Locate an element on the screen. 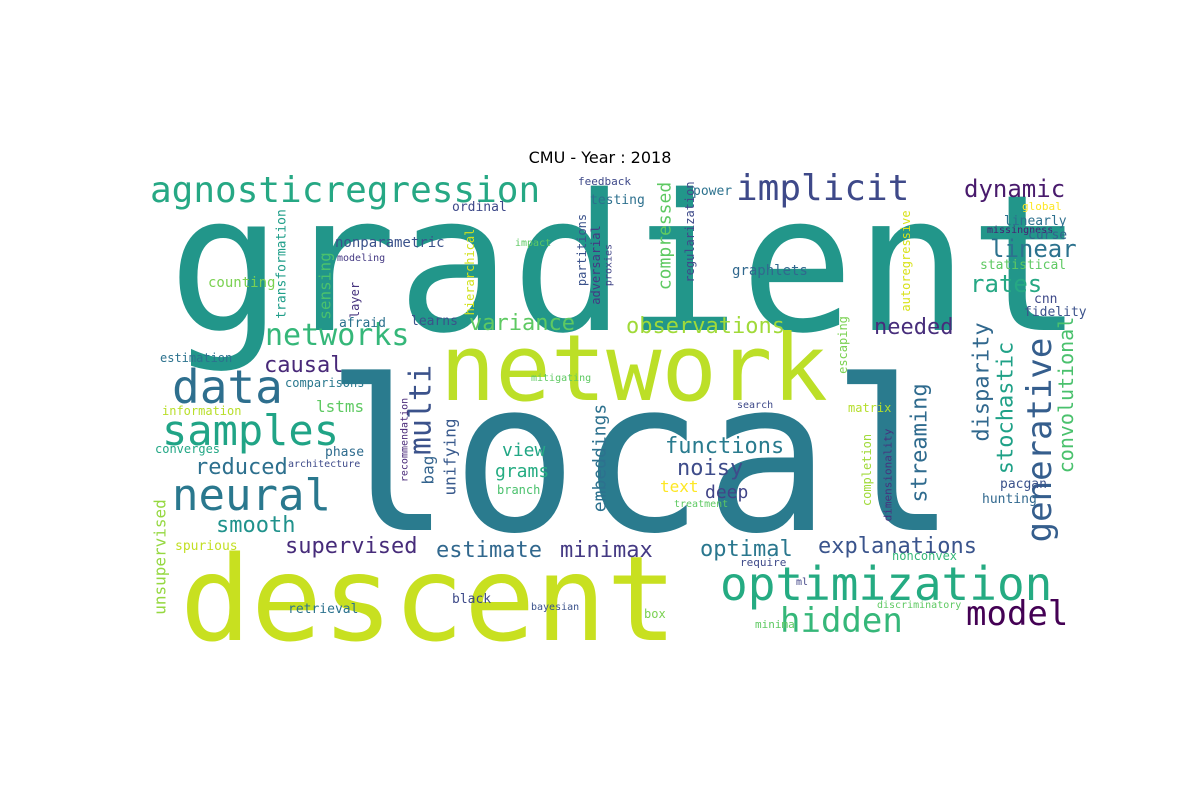 This screenshot has height=800, width=1200. word-missingness: missingness is located at coordinates (1020, 230).